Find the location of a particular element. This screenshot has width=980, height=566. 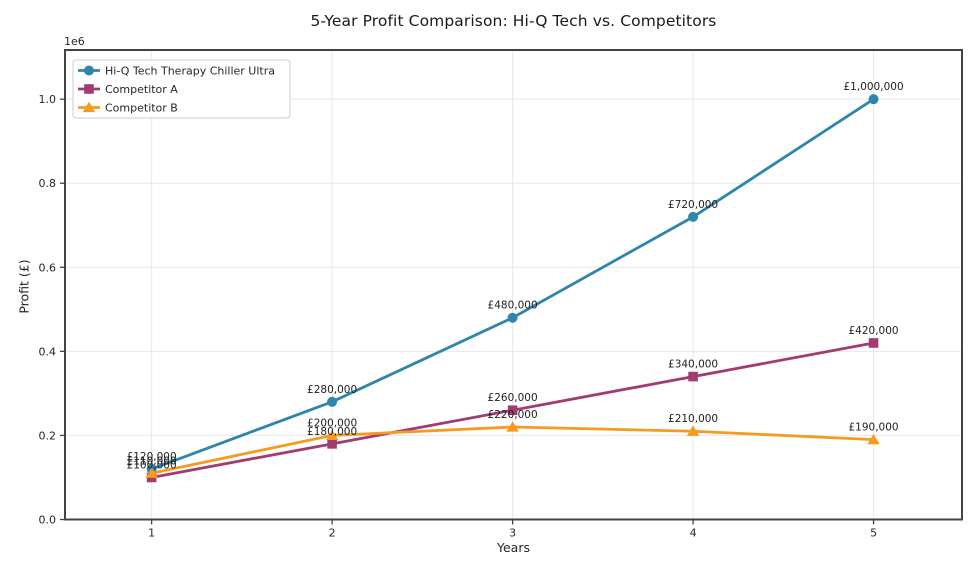

legend-item-2: Competitor A is located at coordinates (128, 89).